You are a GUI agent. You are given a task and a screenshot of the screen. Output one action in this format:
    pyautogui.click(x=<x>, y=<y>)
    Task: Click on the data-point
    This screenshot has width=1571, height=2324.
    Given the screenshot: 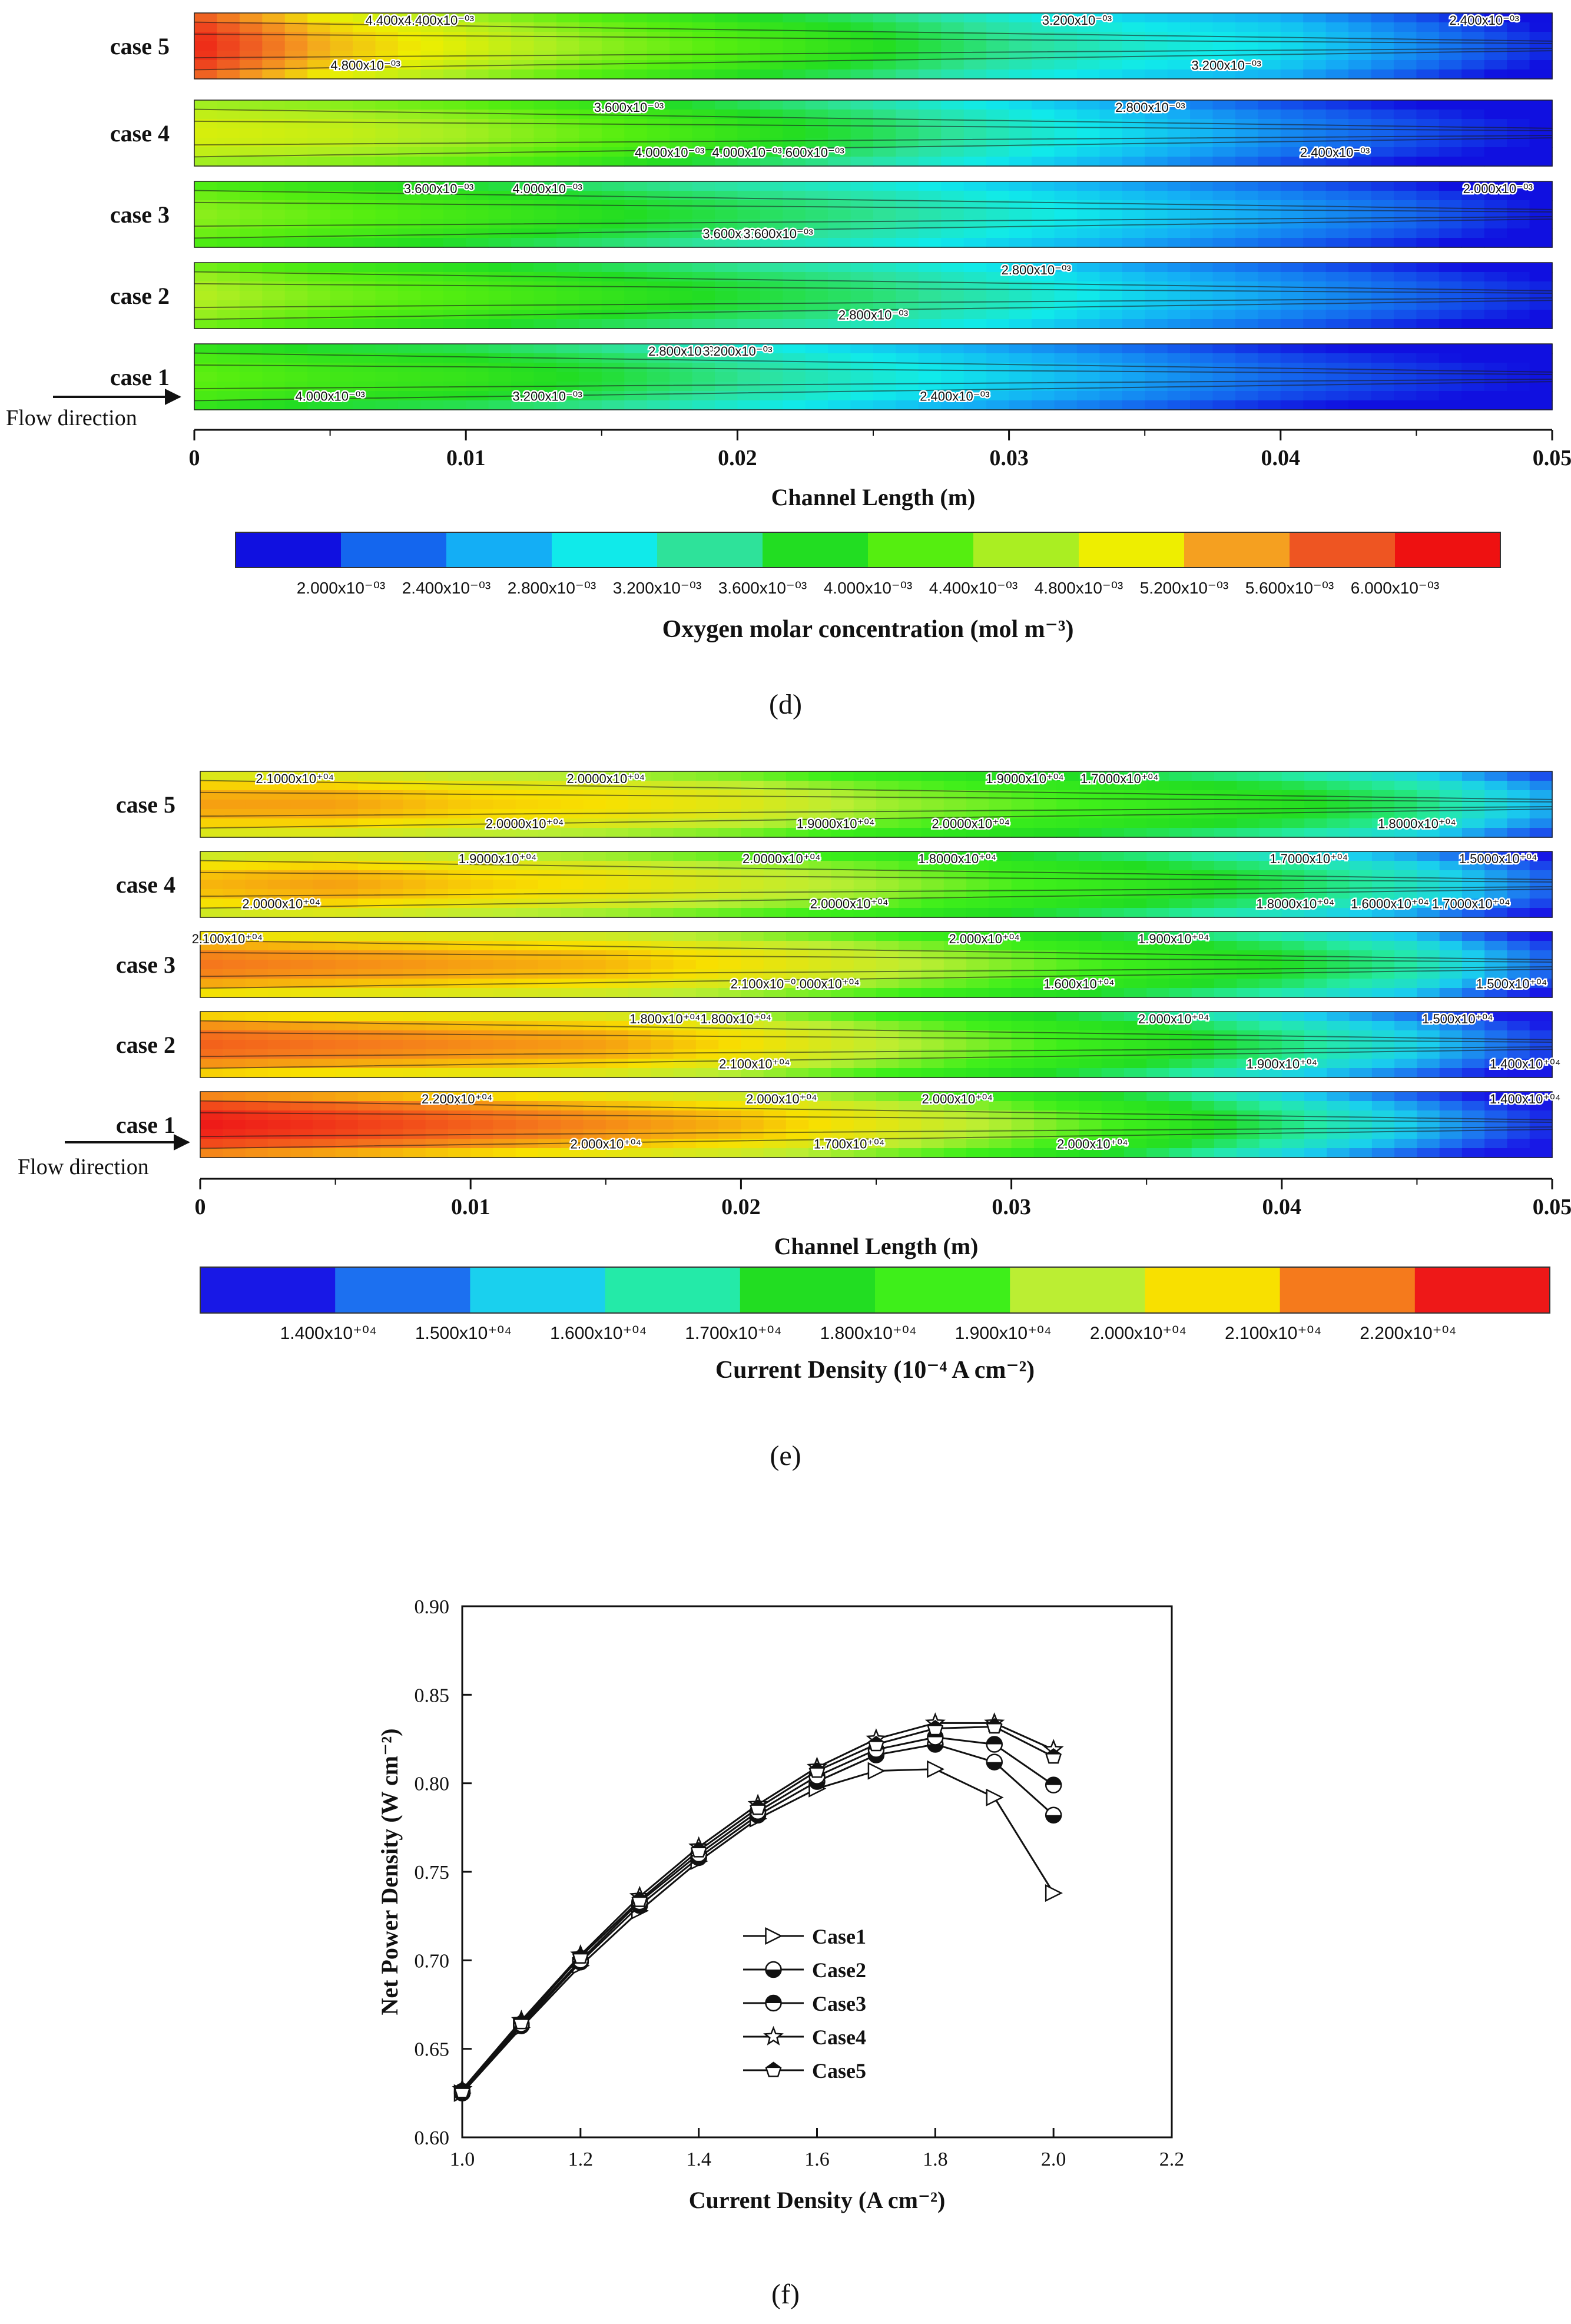 What is the action you would take?
    pyautogui.click(x=994, y=1726)
    